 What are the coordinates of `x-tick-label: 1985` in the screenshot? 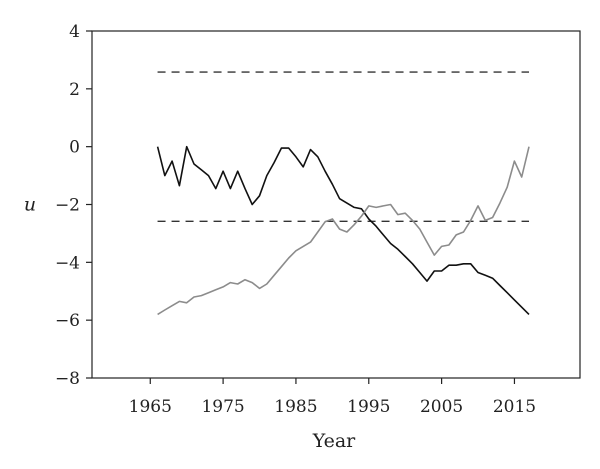 It's located at (295, 407).